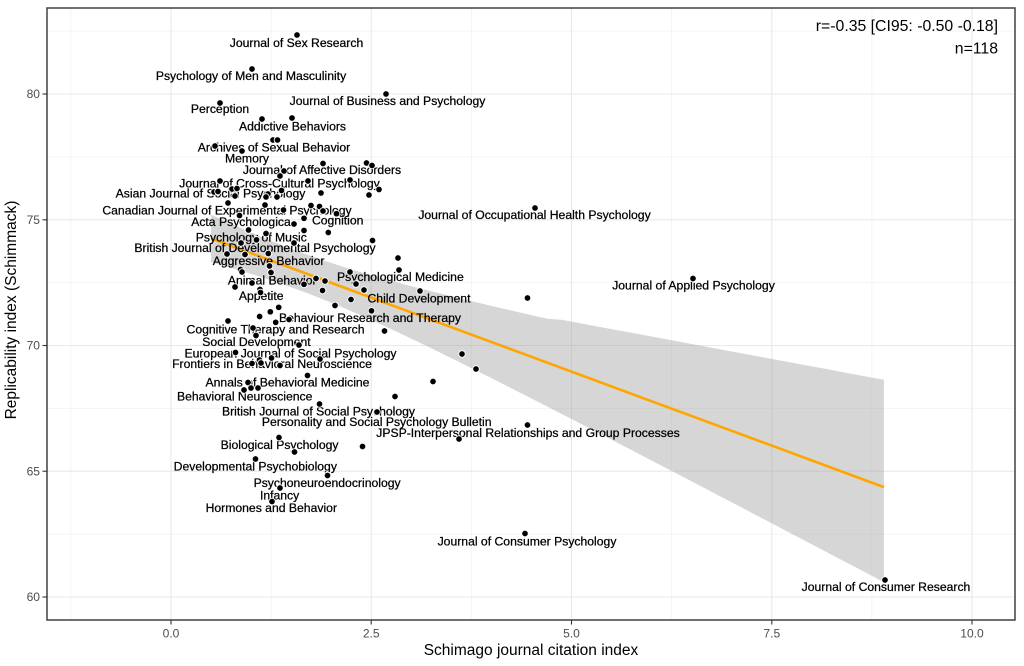 This screenshot has height=666, width=1024. What do you see at coordinates (338, 221) in the screenshot?
I see `svg-text: Cognition` at bounding box center [338, 221].